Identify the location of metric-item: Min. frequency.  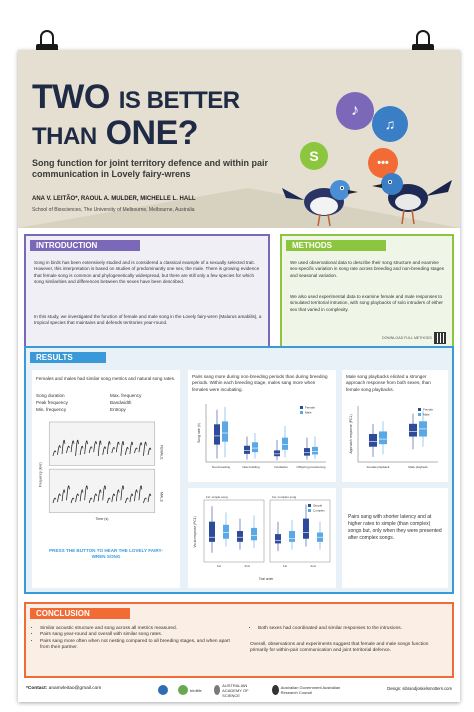
(51, 409).